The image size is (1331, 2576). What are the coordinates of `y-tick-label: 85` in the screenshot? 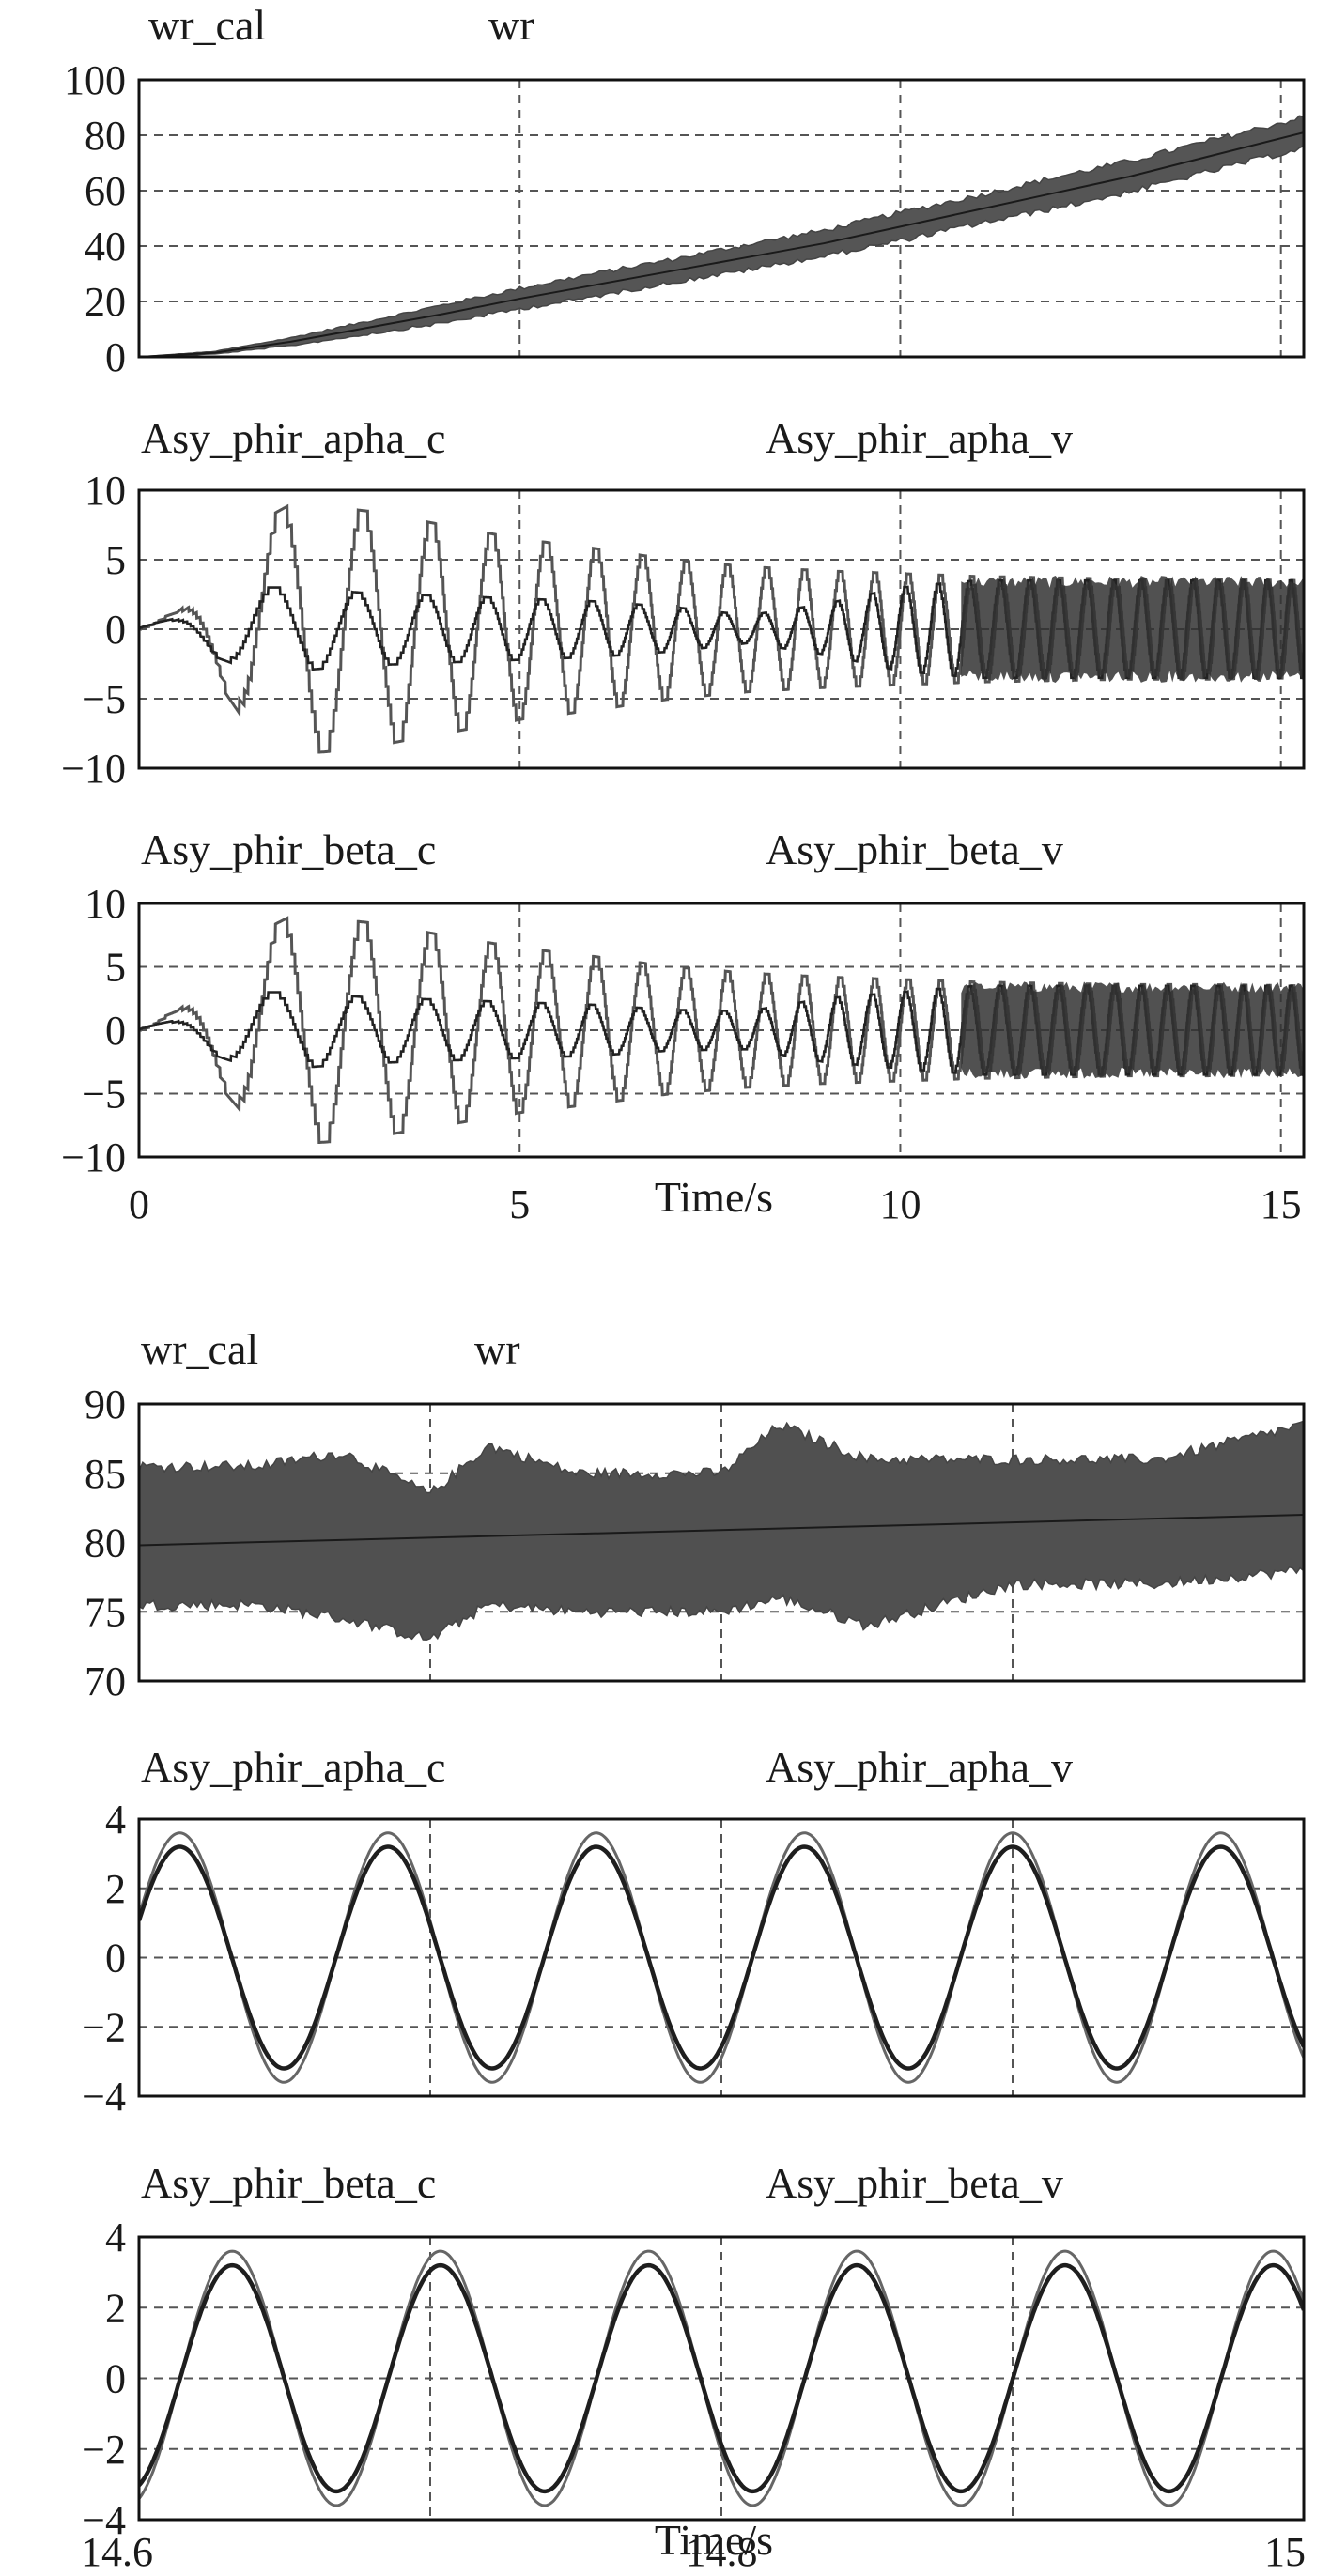 It's located at (105, 1474).